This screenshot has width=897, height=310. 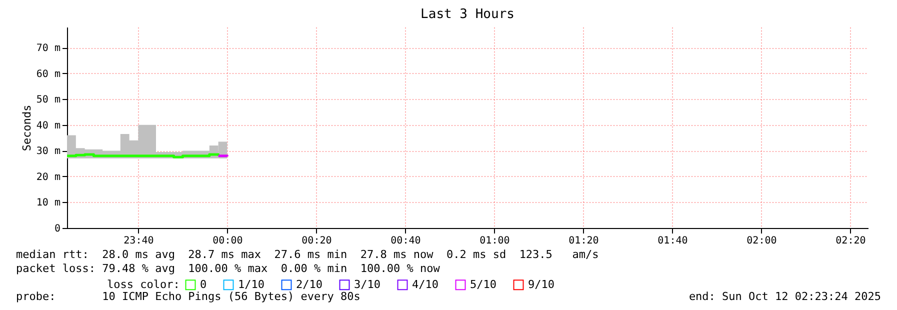 I want to click on x-tick-label: 01:20, so click(x=583, y=241).